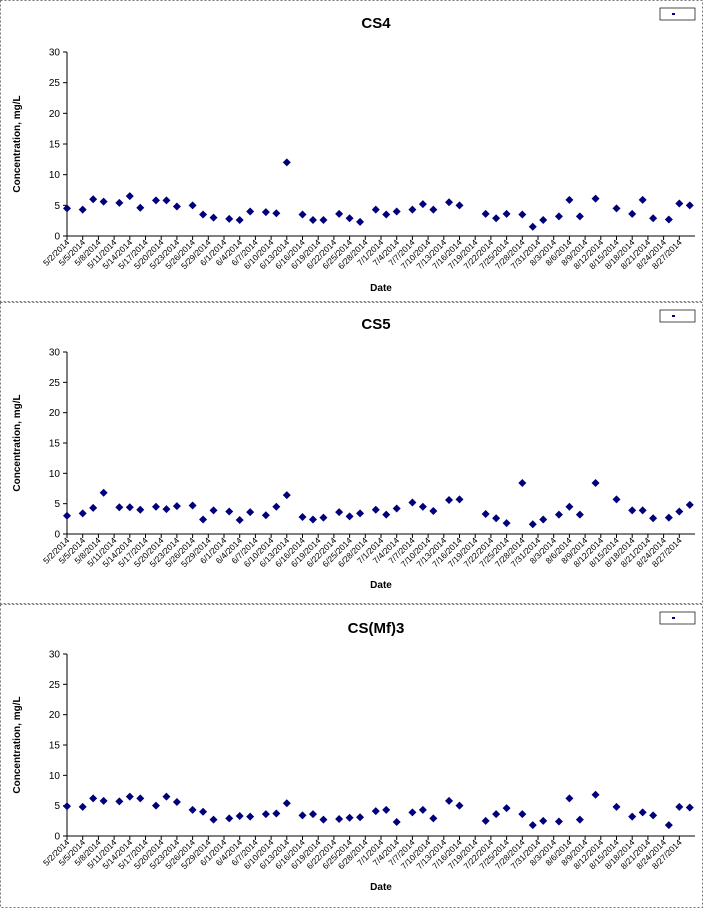 The image size is (704, 913). I want to click on y-tick-label: 10, so click(55, 474).